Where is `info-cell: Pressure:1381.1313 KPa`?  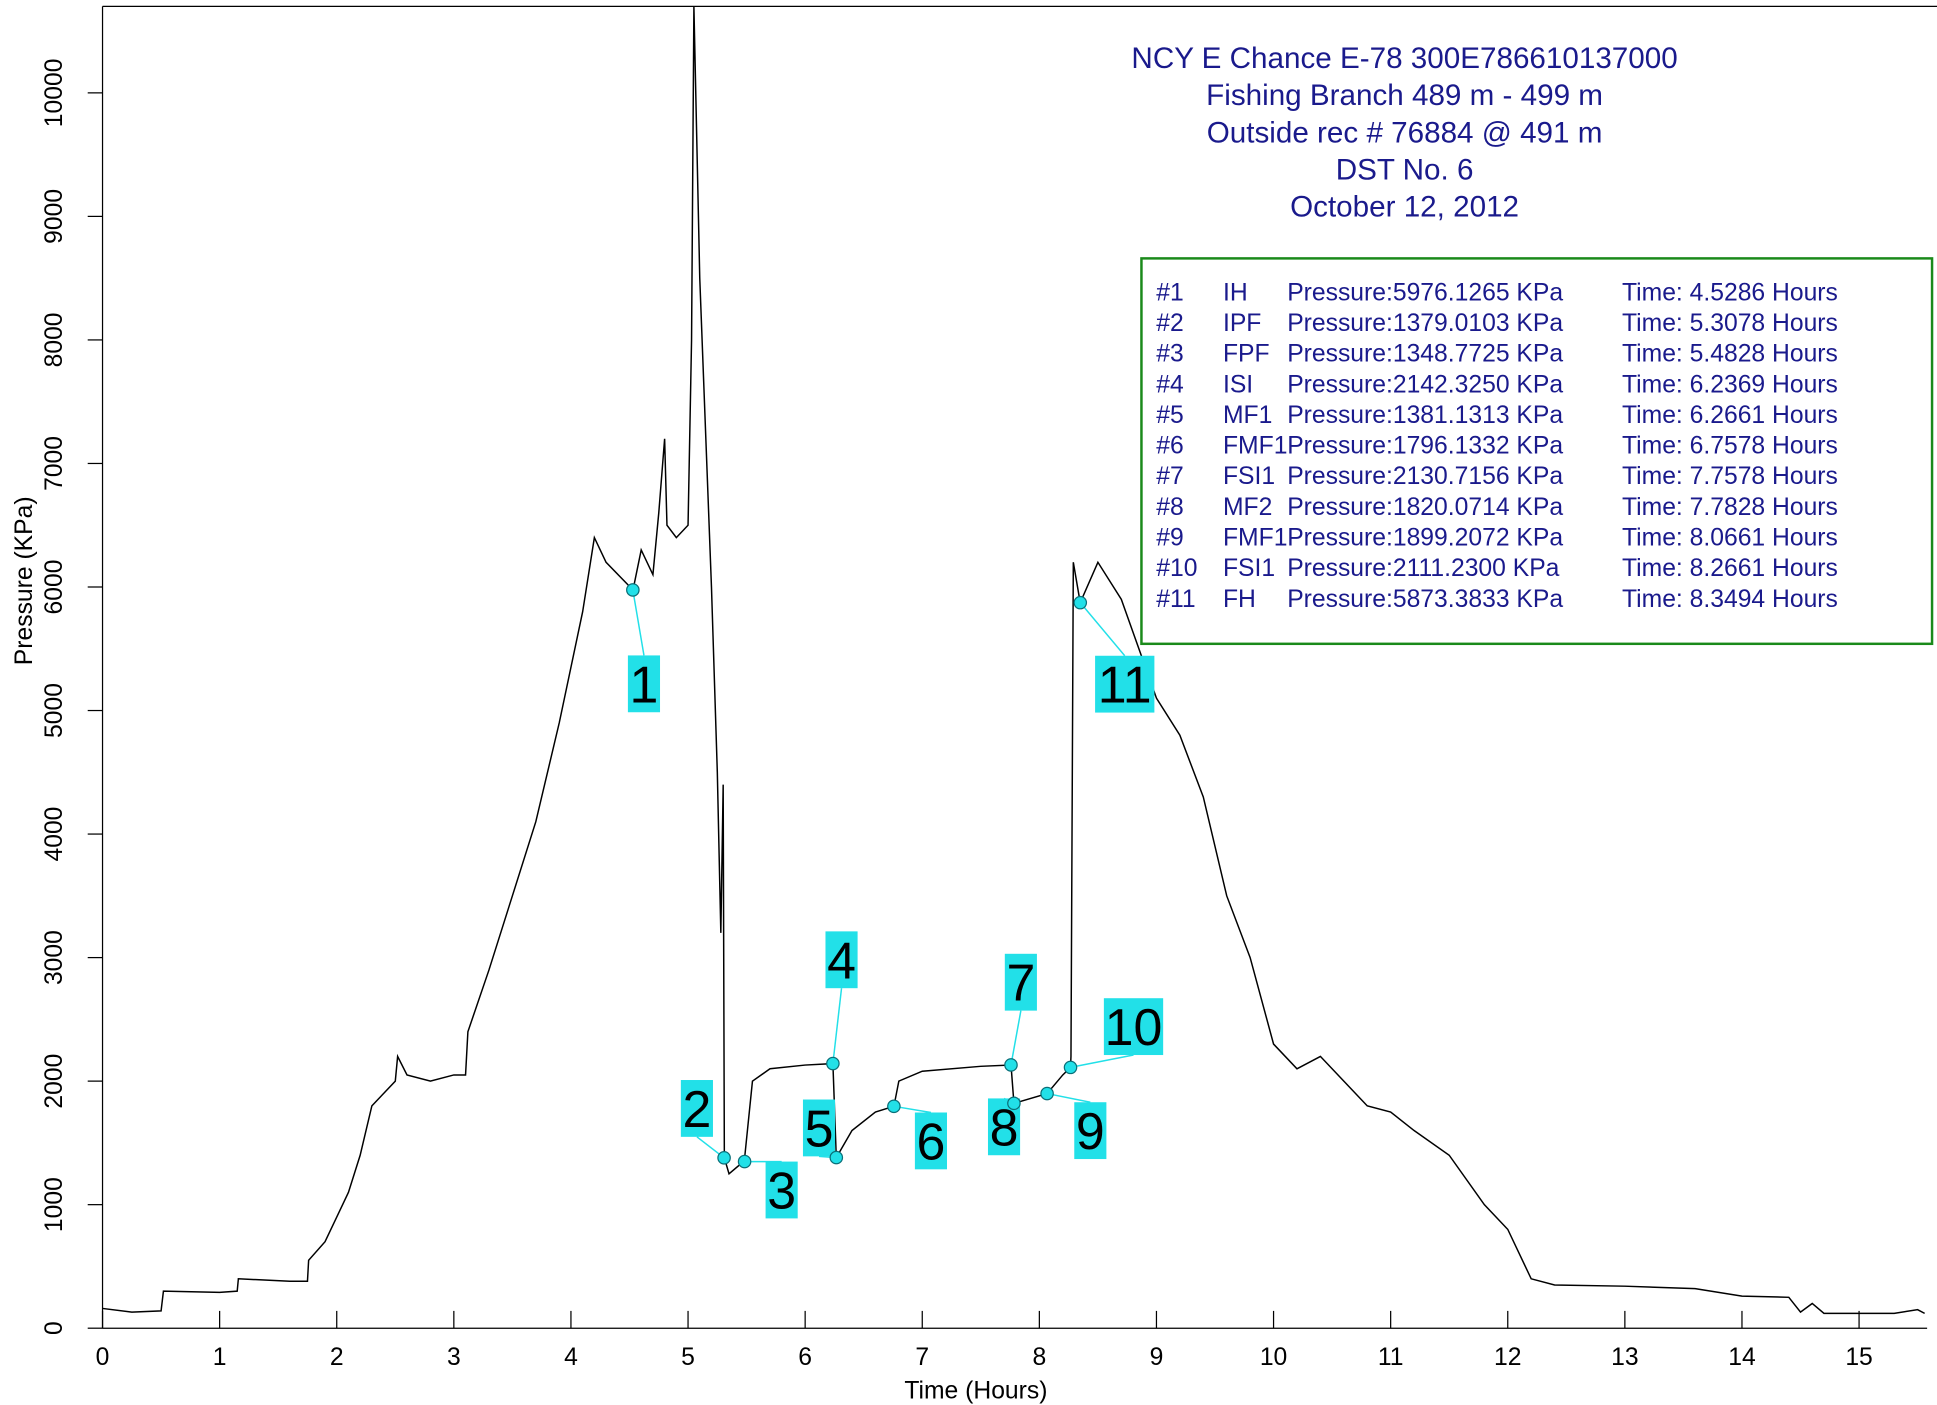 info-cell: Pressure:1381.1313 KPa is located at coordinates (1425, 415).